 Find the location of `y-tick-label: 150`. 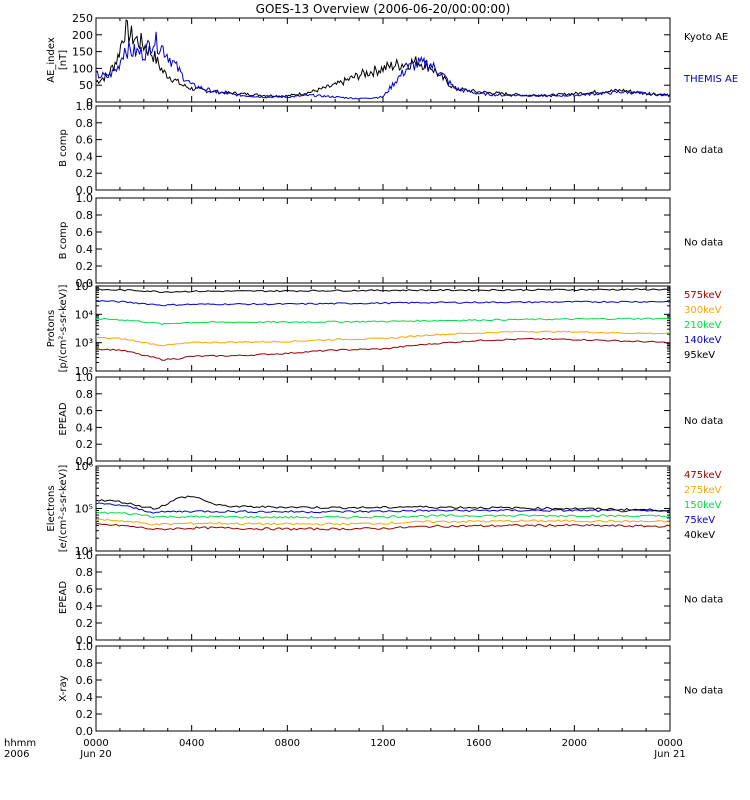

y-tick-label: 150 is located at coordinates (82, 52).